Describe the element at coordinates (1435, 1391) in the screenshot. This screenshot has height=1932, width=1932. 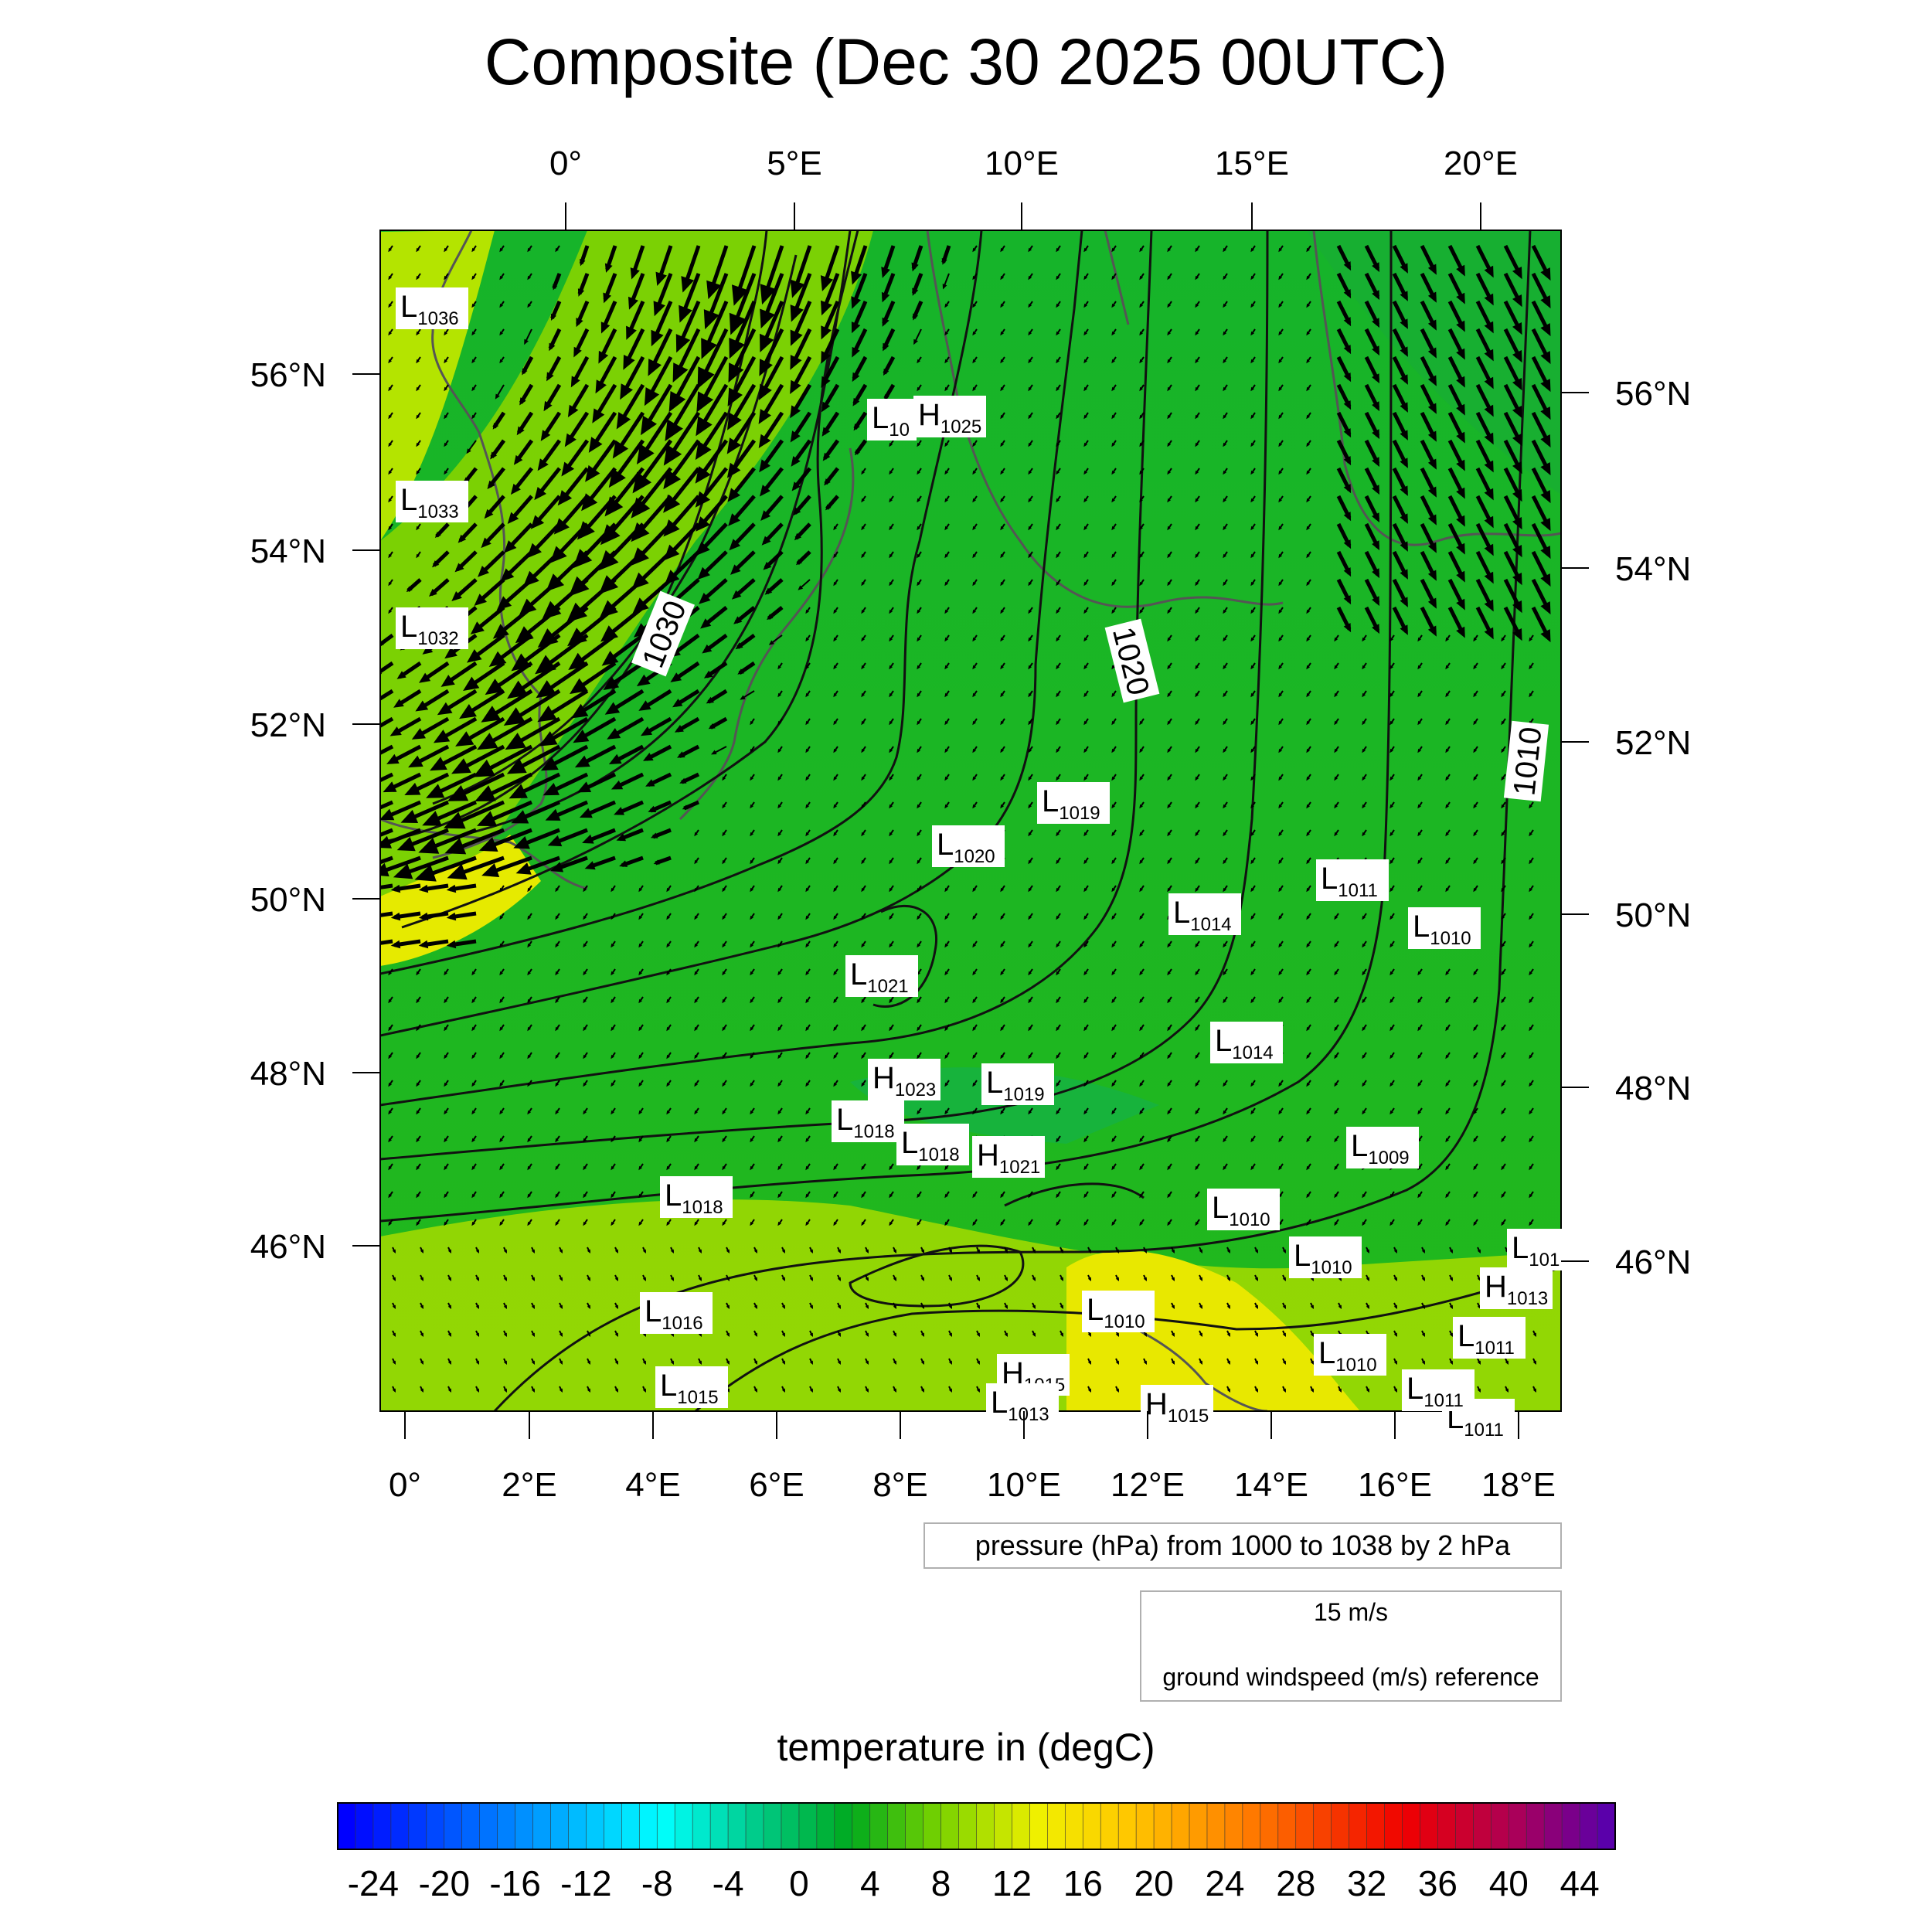
I see `low-pressure-label: L1011` at that location.